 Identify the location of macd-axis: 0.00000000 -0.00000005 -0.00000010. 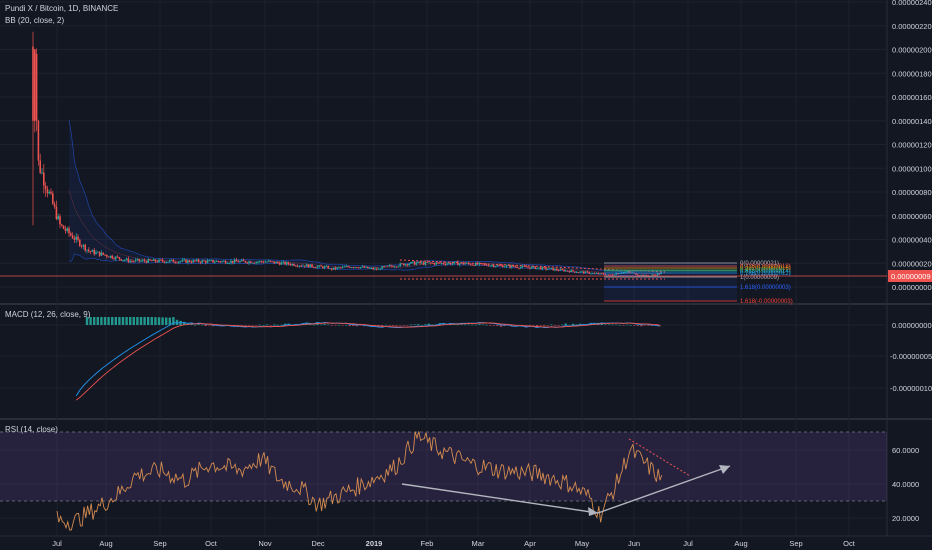
(911, 357).